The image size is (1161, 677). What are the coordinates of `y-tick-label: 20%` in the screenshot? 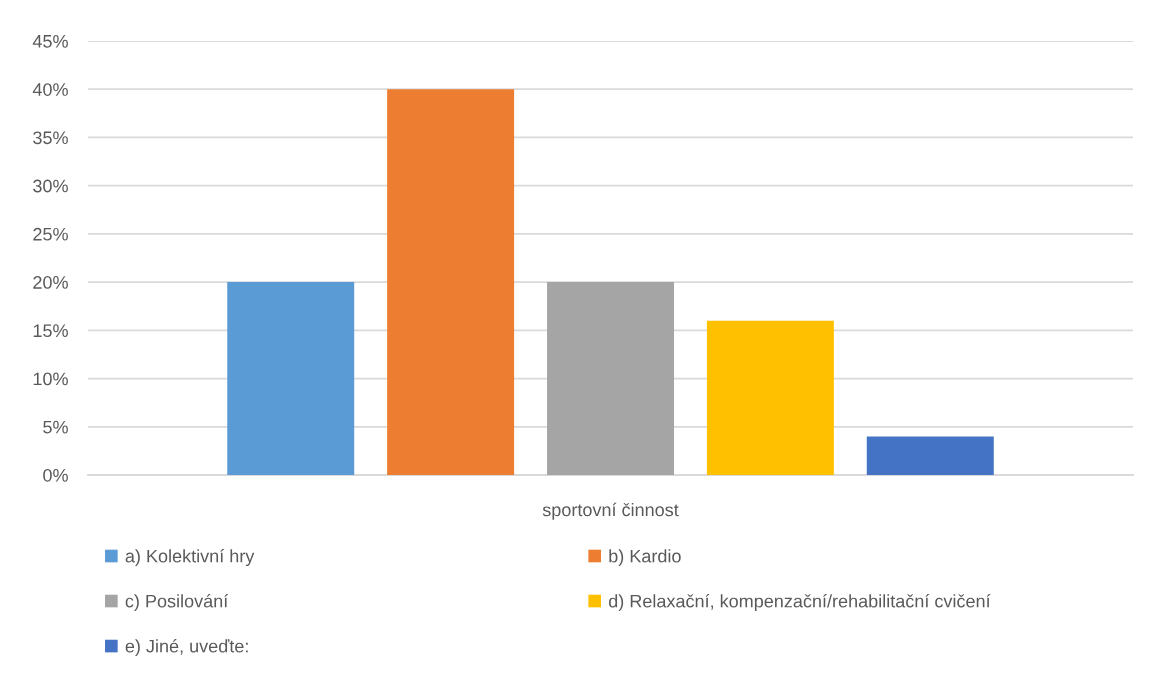 It's located at (50, 282).